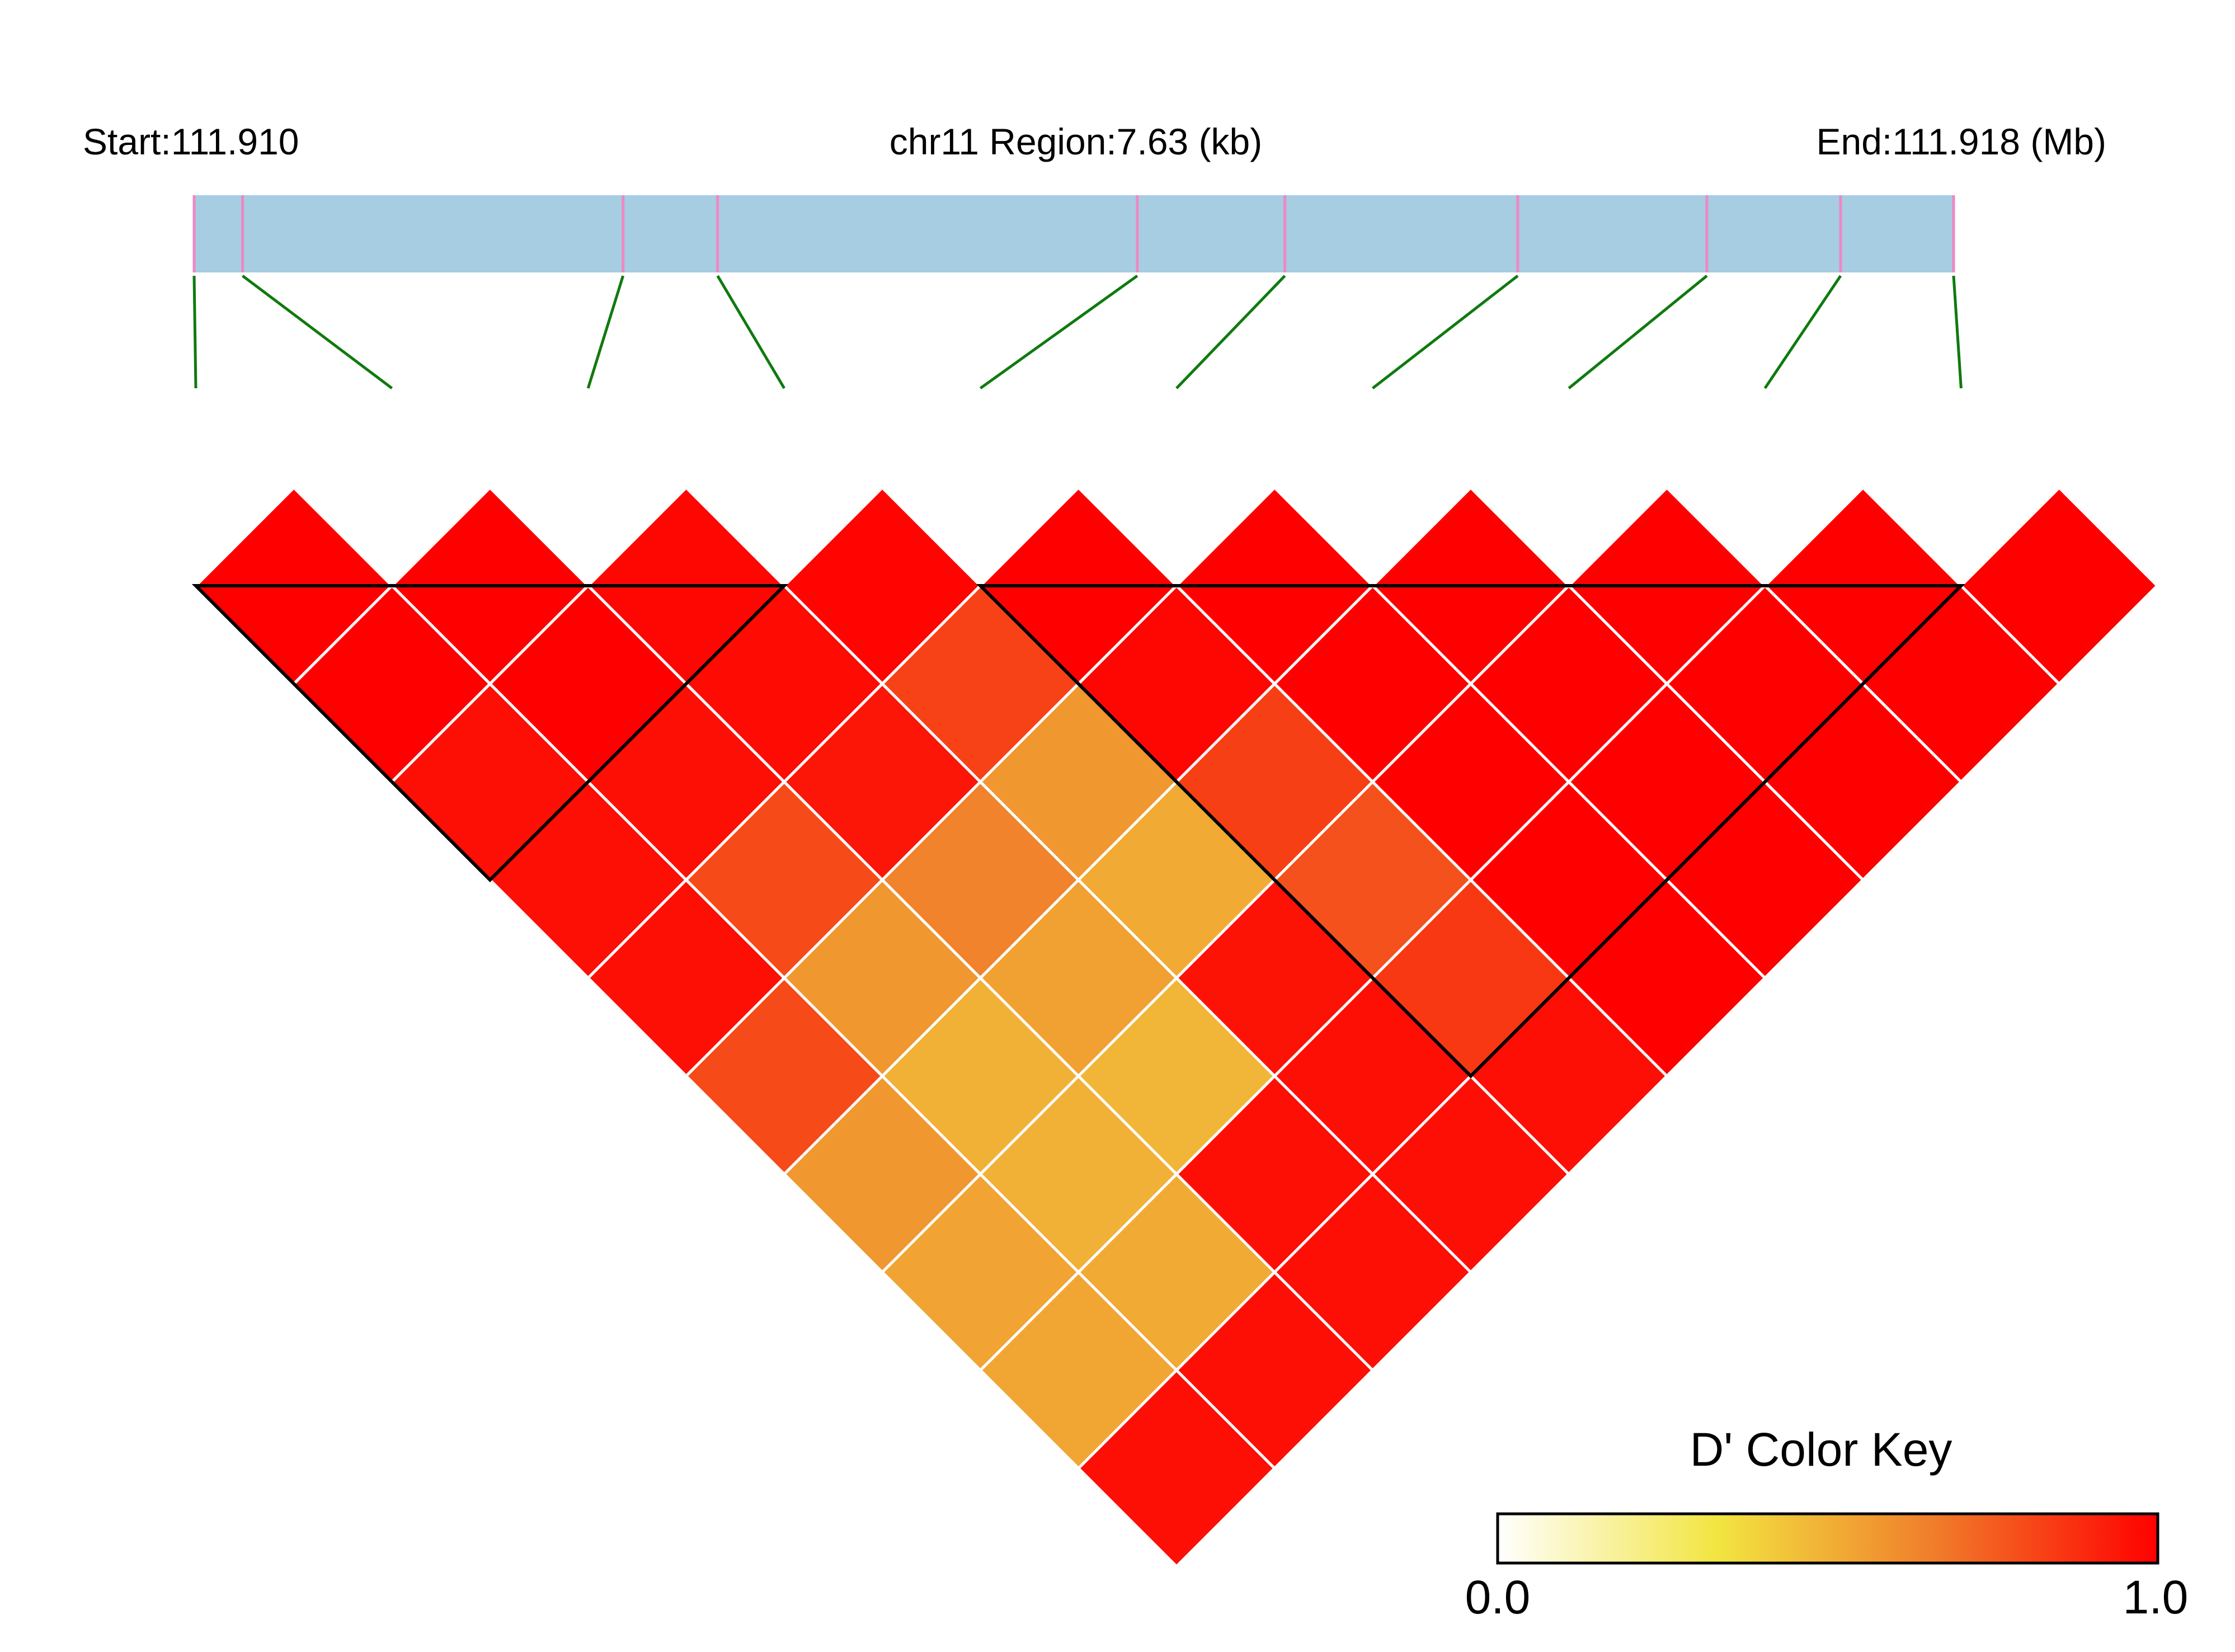 The height and width of the screenshot is (1652, 2235). Describe the element at coordinates (1827, 1539) in the screenshot. I see `color-key-gradient-bar` at that location.